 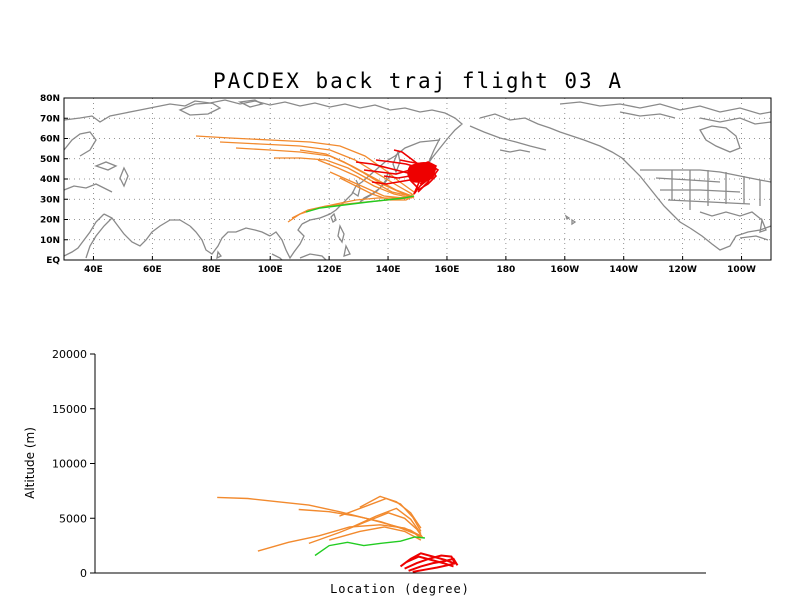 What do you see at coordinates (53, 261) in the screenshot?
I see `map-lat-label: EQ` at bounding box center [53, 261].